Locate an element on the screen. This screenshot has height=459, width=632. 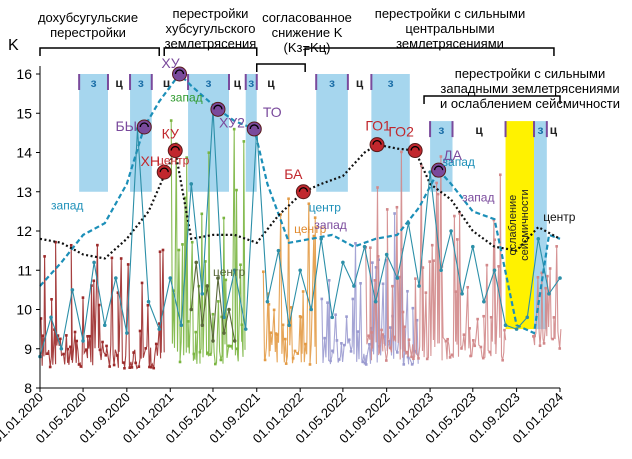
ensemble-trace is located at coordinates (208, 243).